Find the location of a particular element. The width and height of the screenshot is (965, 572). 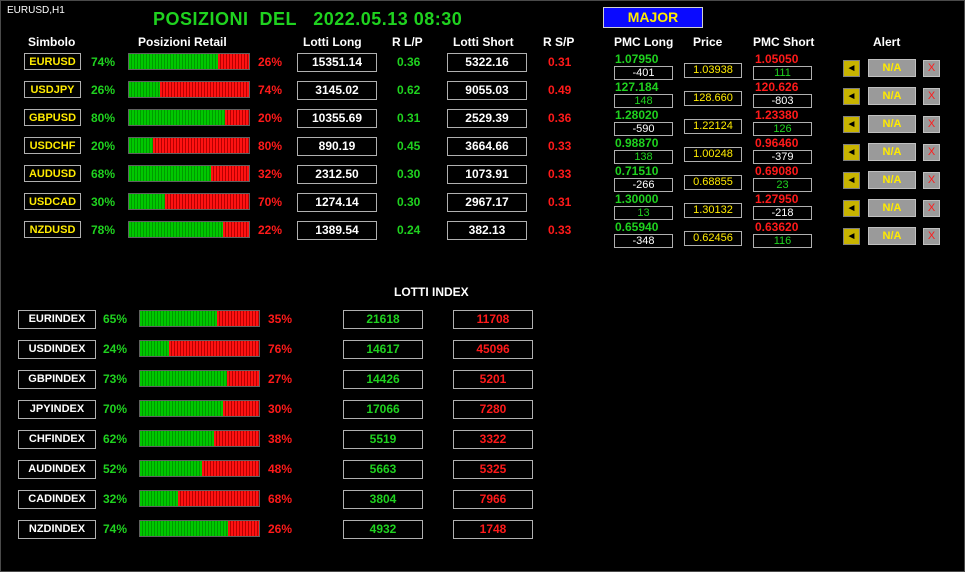

index-long-percent: 74% is located at coordinates (115, 529).